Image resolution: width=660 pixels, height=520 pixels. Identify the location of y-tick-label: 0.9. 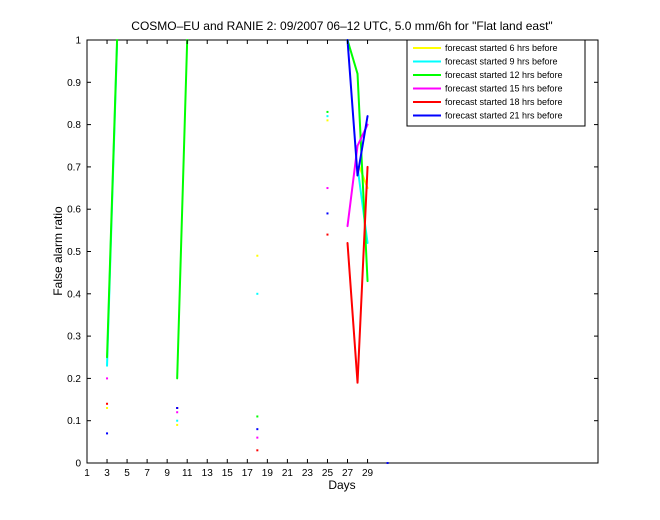
(74, 83).